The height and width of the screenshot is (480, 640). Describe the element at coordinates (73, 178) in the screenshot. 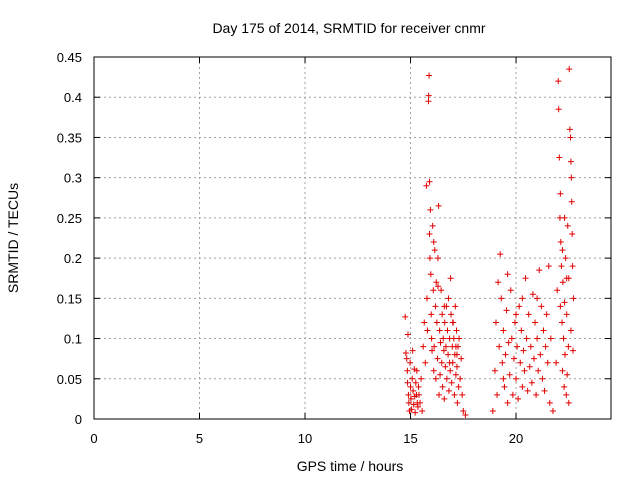

I see `y-tick-label: 0.3` at that location.